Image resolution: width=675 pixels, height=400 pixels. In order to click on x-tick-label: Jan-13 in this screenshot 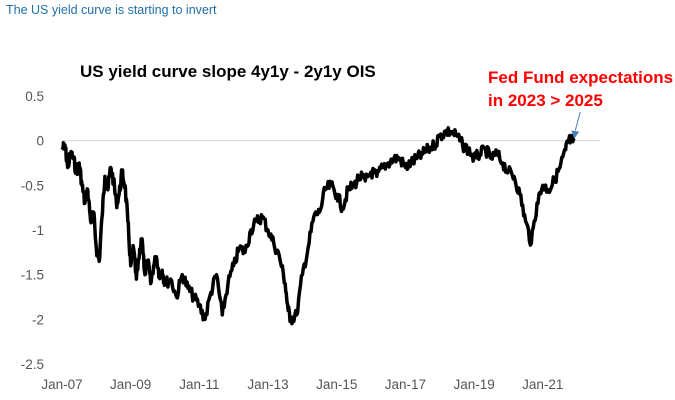, I will do `click(267, 384)`.